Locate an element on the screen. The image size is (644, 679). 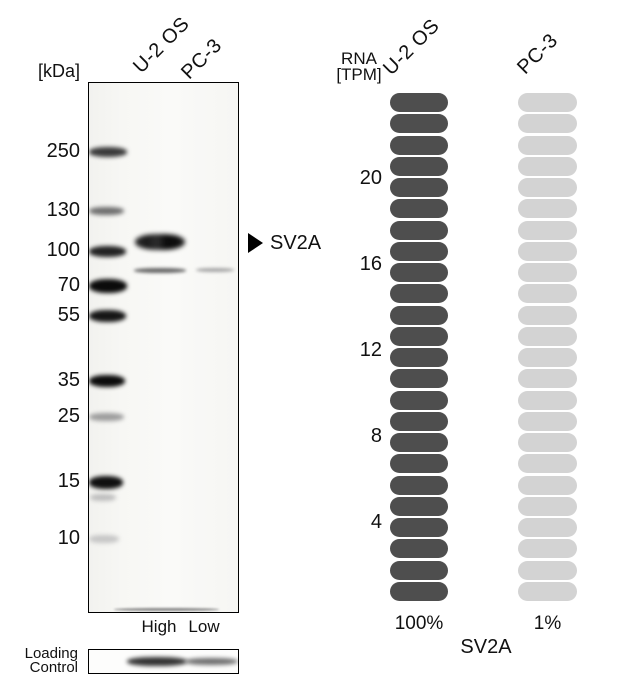
chart-tick-8: 8 is located at coordinates (376, 435).